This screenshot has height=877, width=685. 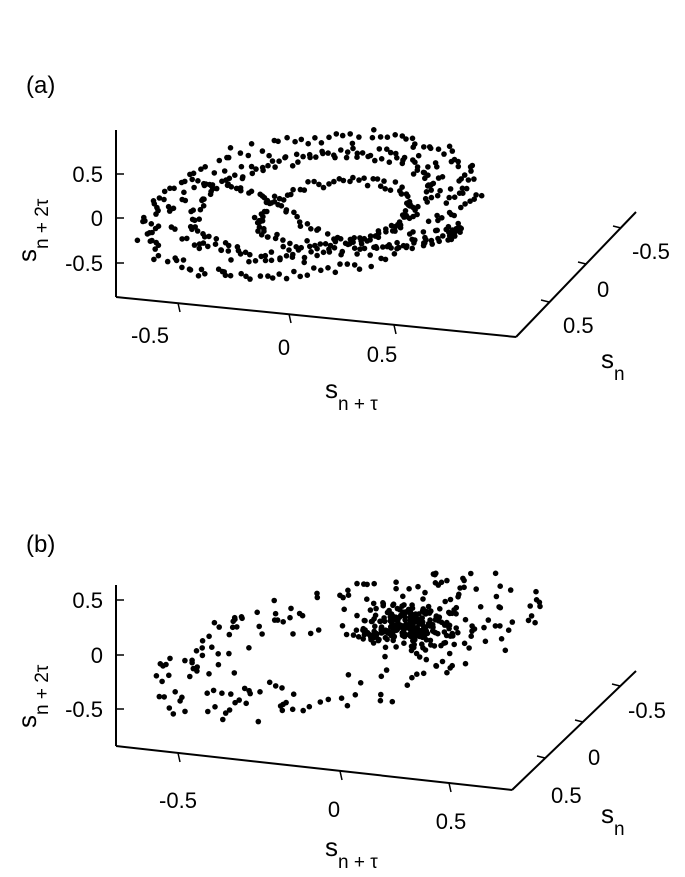 What do you see at coordinates (40, 544) in the screenshot?
I see `panel-b-label: (b)` at bounding box center [40, 544].